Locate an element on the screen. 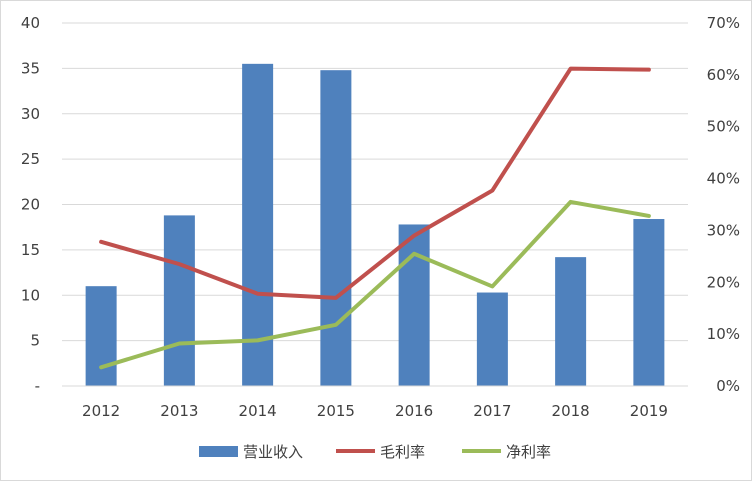 This screenshot has width=752, height=481. right-axis-tick-label: 50% is located at coordinates (723, 127).